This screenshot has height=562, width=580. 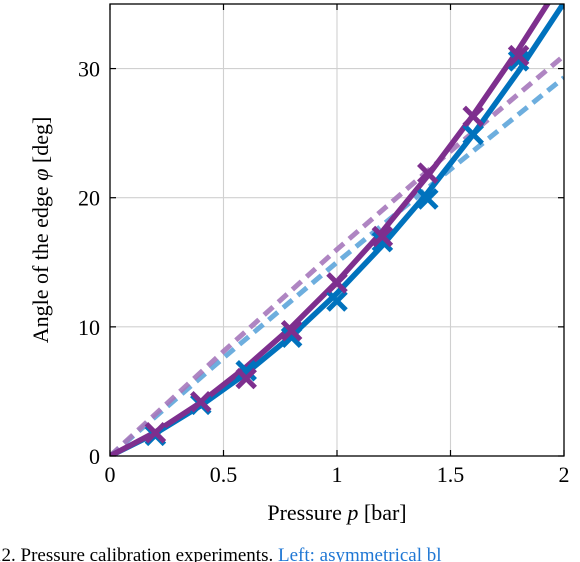 What do you see at coordinates (110, 474) in the screenshot?
I see `x-tick-label: 0` at bounding box center [110, 474].